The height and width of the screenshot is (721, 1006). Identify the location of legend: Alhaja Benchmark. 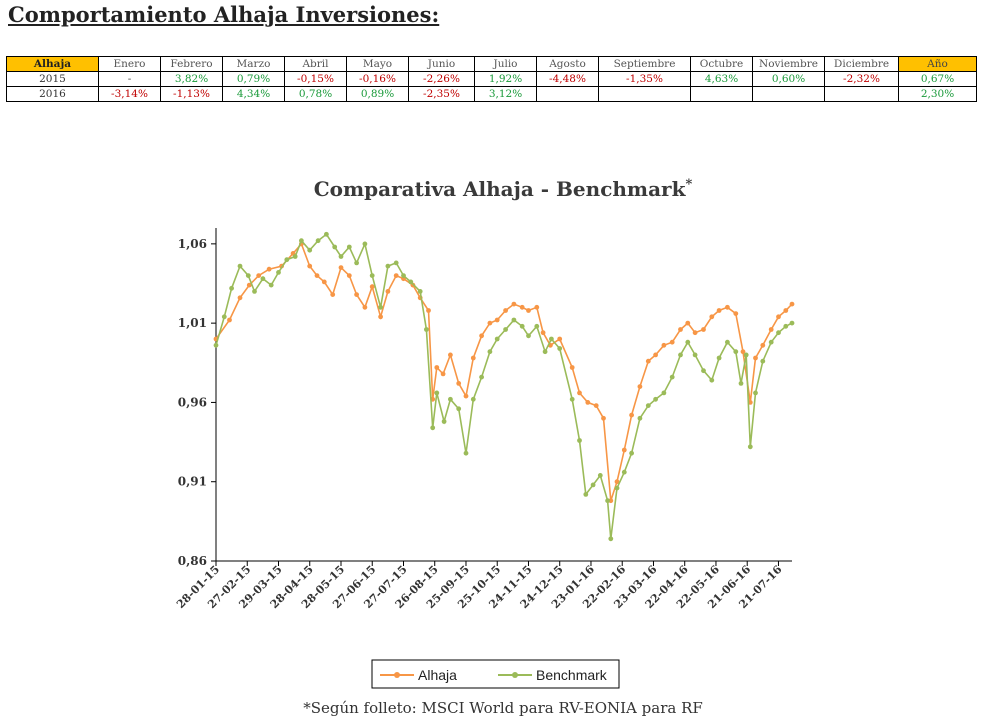
(495, 674).